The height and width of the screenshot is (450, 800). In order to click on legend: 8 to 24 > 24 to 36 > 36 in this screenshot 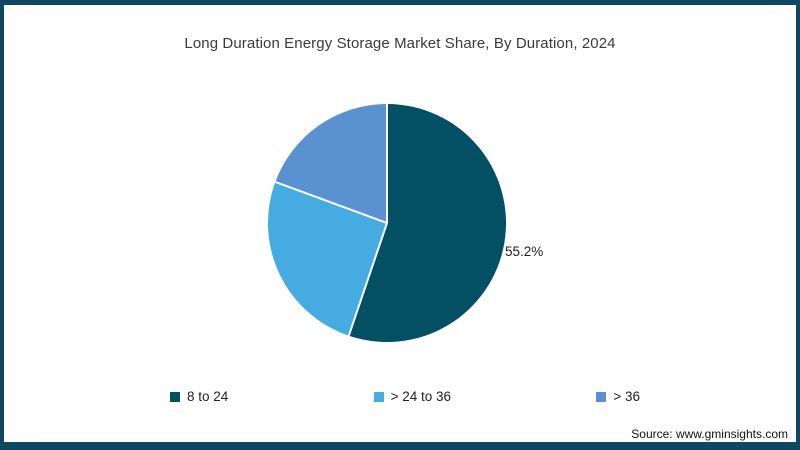, I will do `click(405, 396)`.